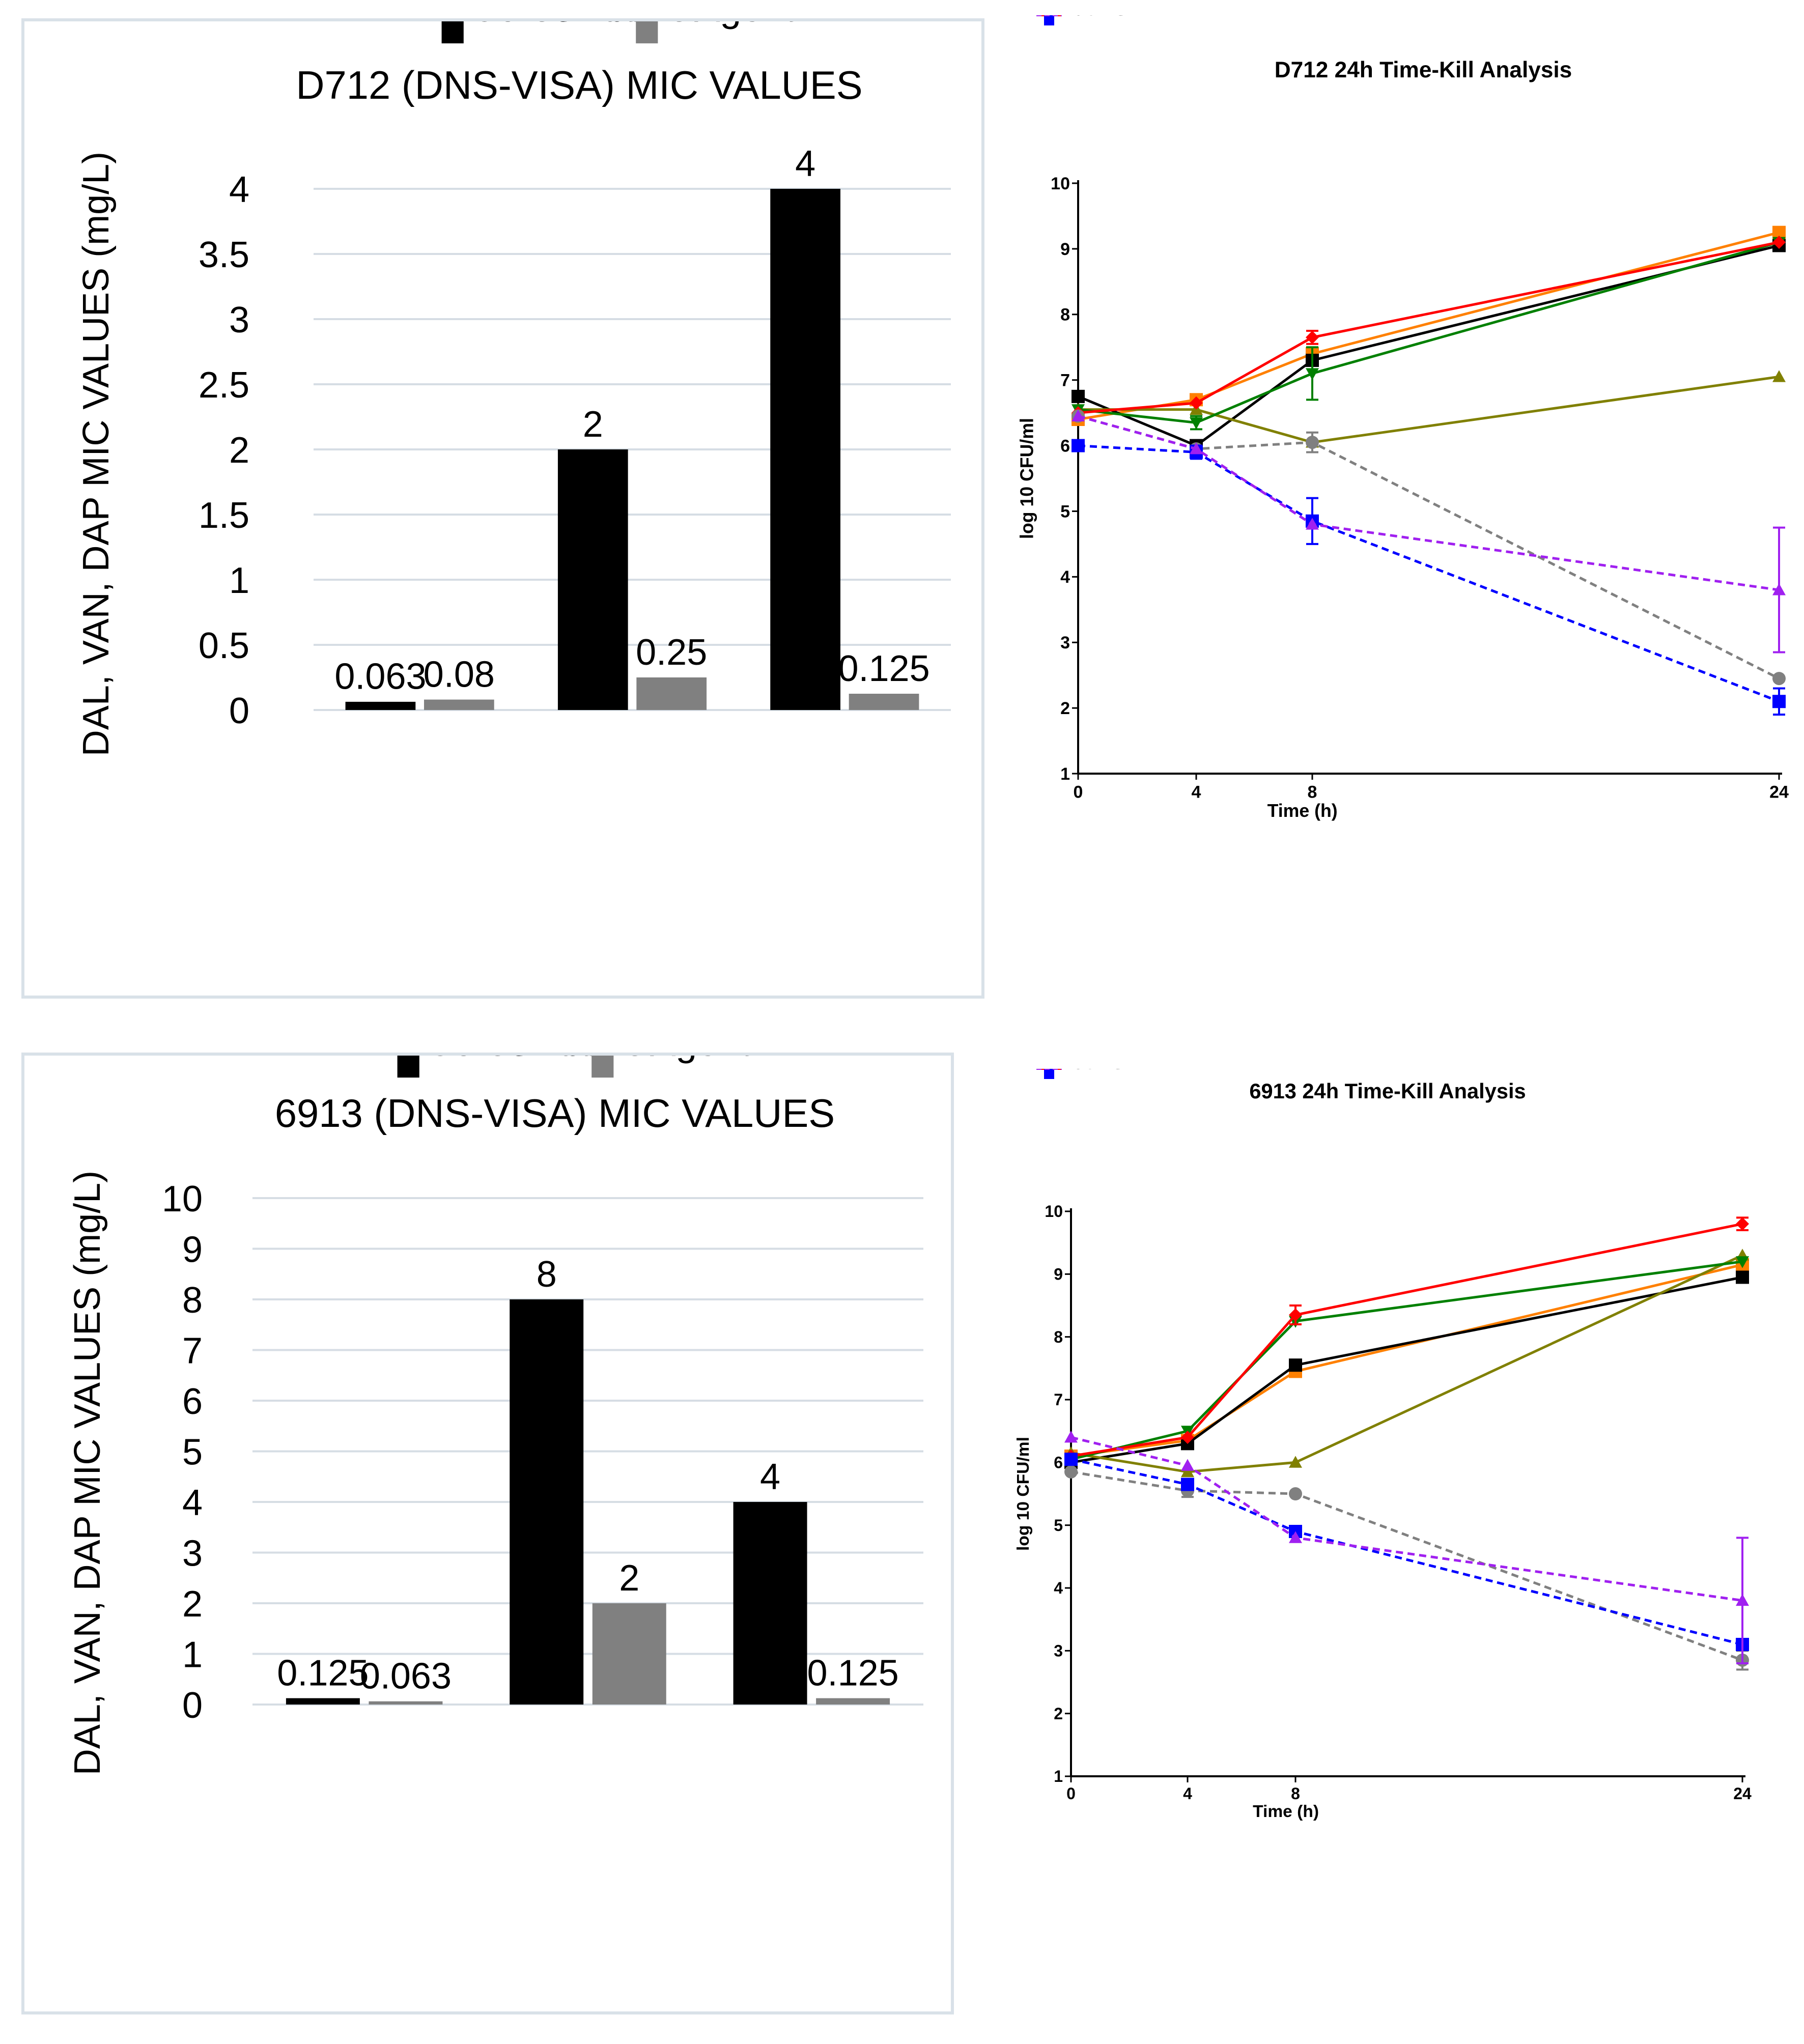 This screenshot has width=1804, height=2044. What do you see at coordinates (671, 652) in the screenshot?
I see `data-label: 0.25` at bounding box center [671, 652].